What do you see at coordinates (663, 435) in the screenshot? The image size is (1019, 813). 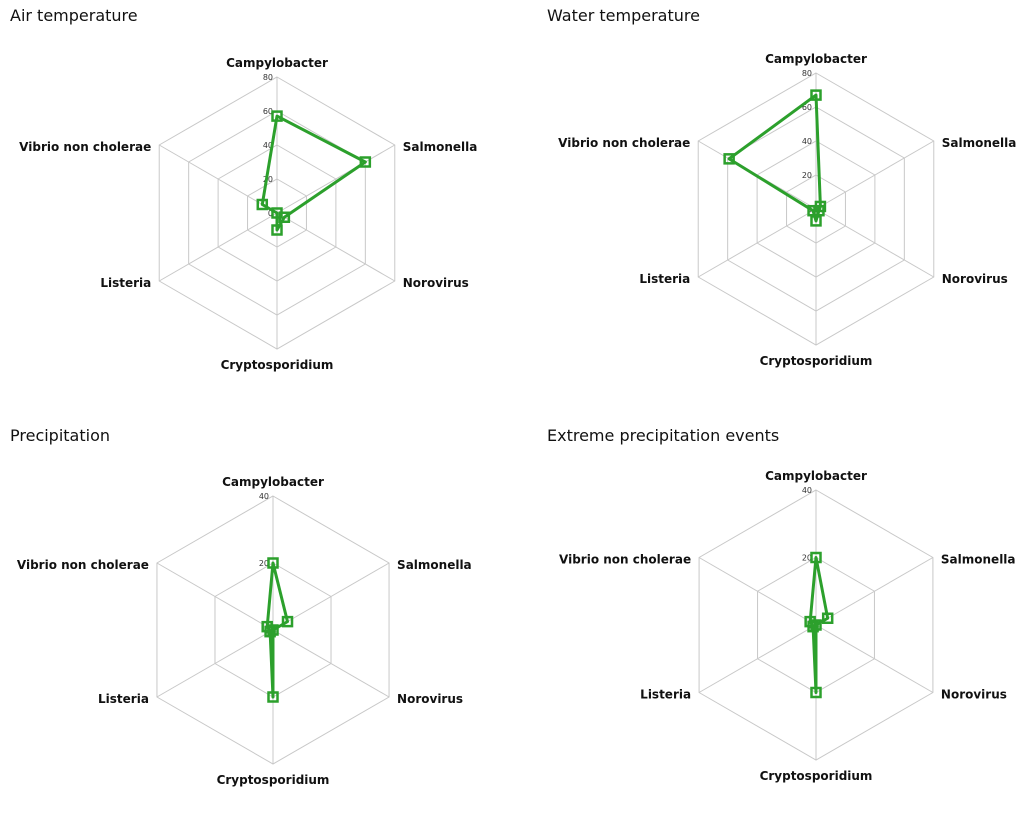 I see `panel-title: Extreme precipitation events` at bounding box center [663, 435].